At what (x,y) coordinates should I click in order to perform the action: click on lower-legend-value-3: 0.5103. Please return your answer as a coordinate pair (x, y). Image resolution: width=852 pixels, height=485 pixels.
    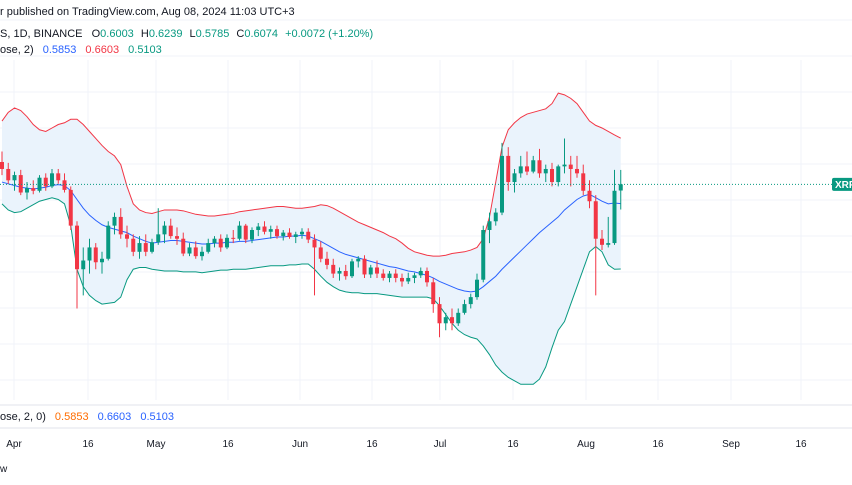
    Looking at the image, I should click on (157, 417).